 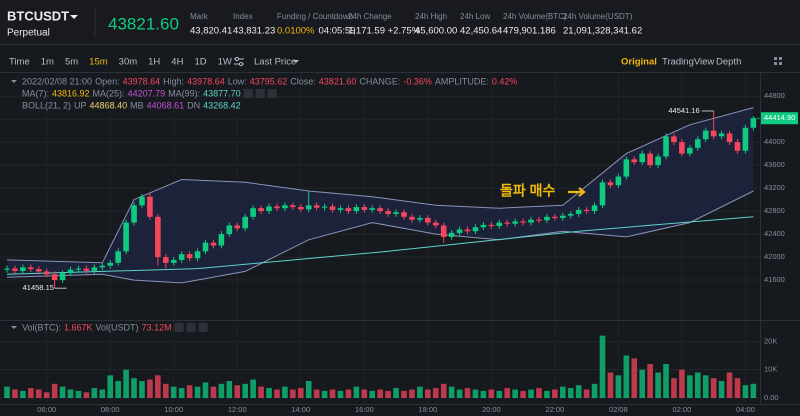 I want to click on legend-text: High:, so click(x=173, y=81).